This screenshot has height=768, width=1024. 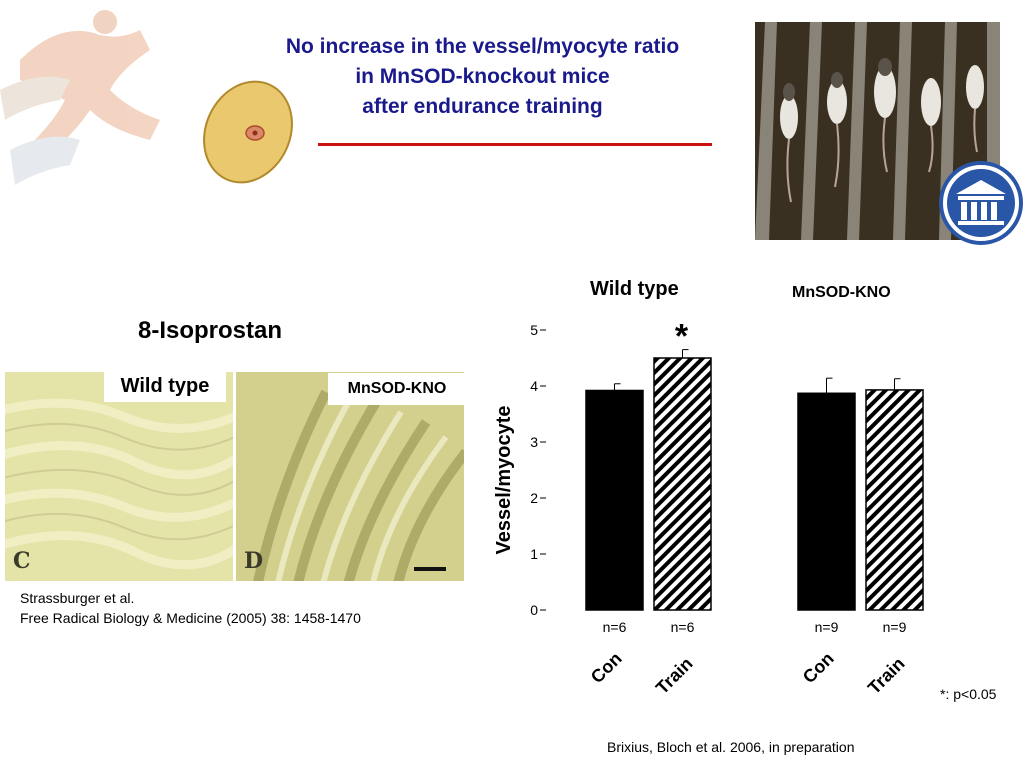 What do you see at coordinates (534, 442) in the screenshot?
I see `y-tick-label-3: 3` at bounding box center [534, 442].